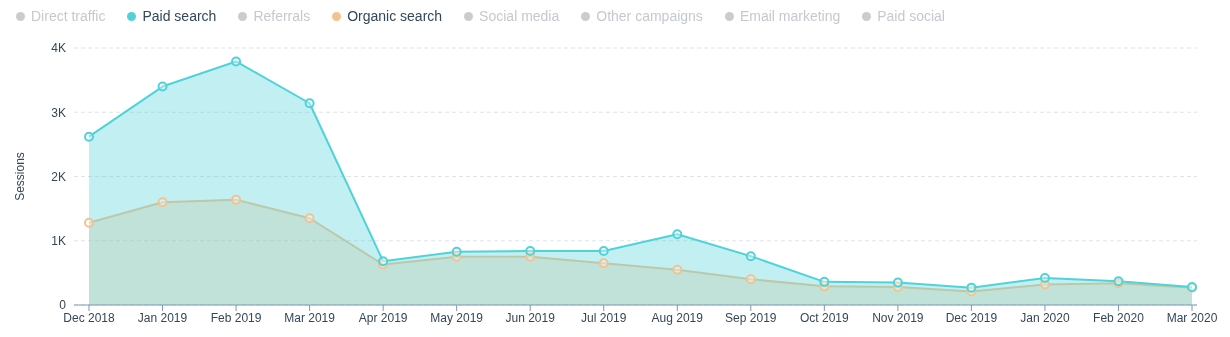  I want to click on x-tick-label: May 2019, so click(457, 317).